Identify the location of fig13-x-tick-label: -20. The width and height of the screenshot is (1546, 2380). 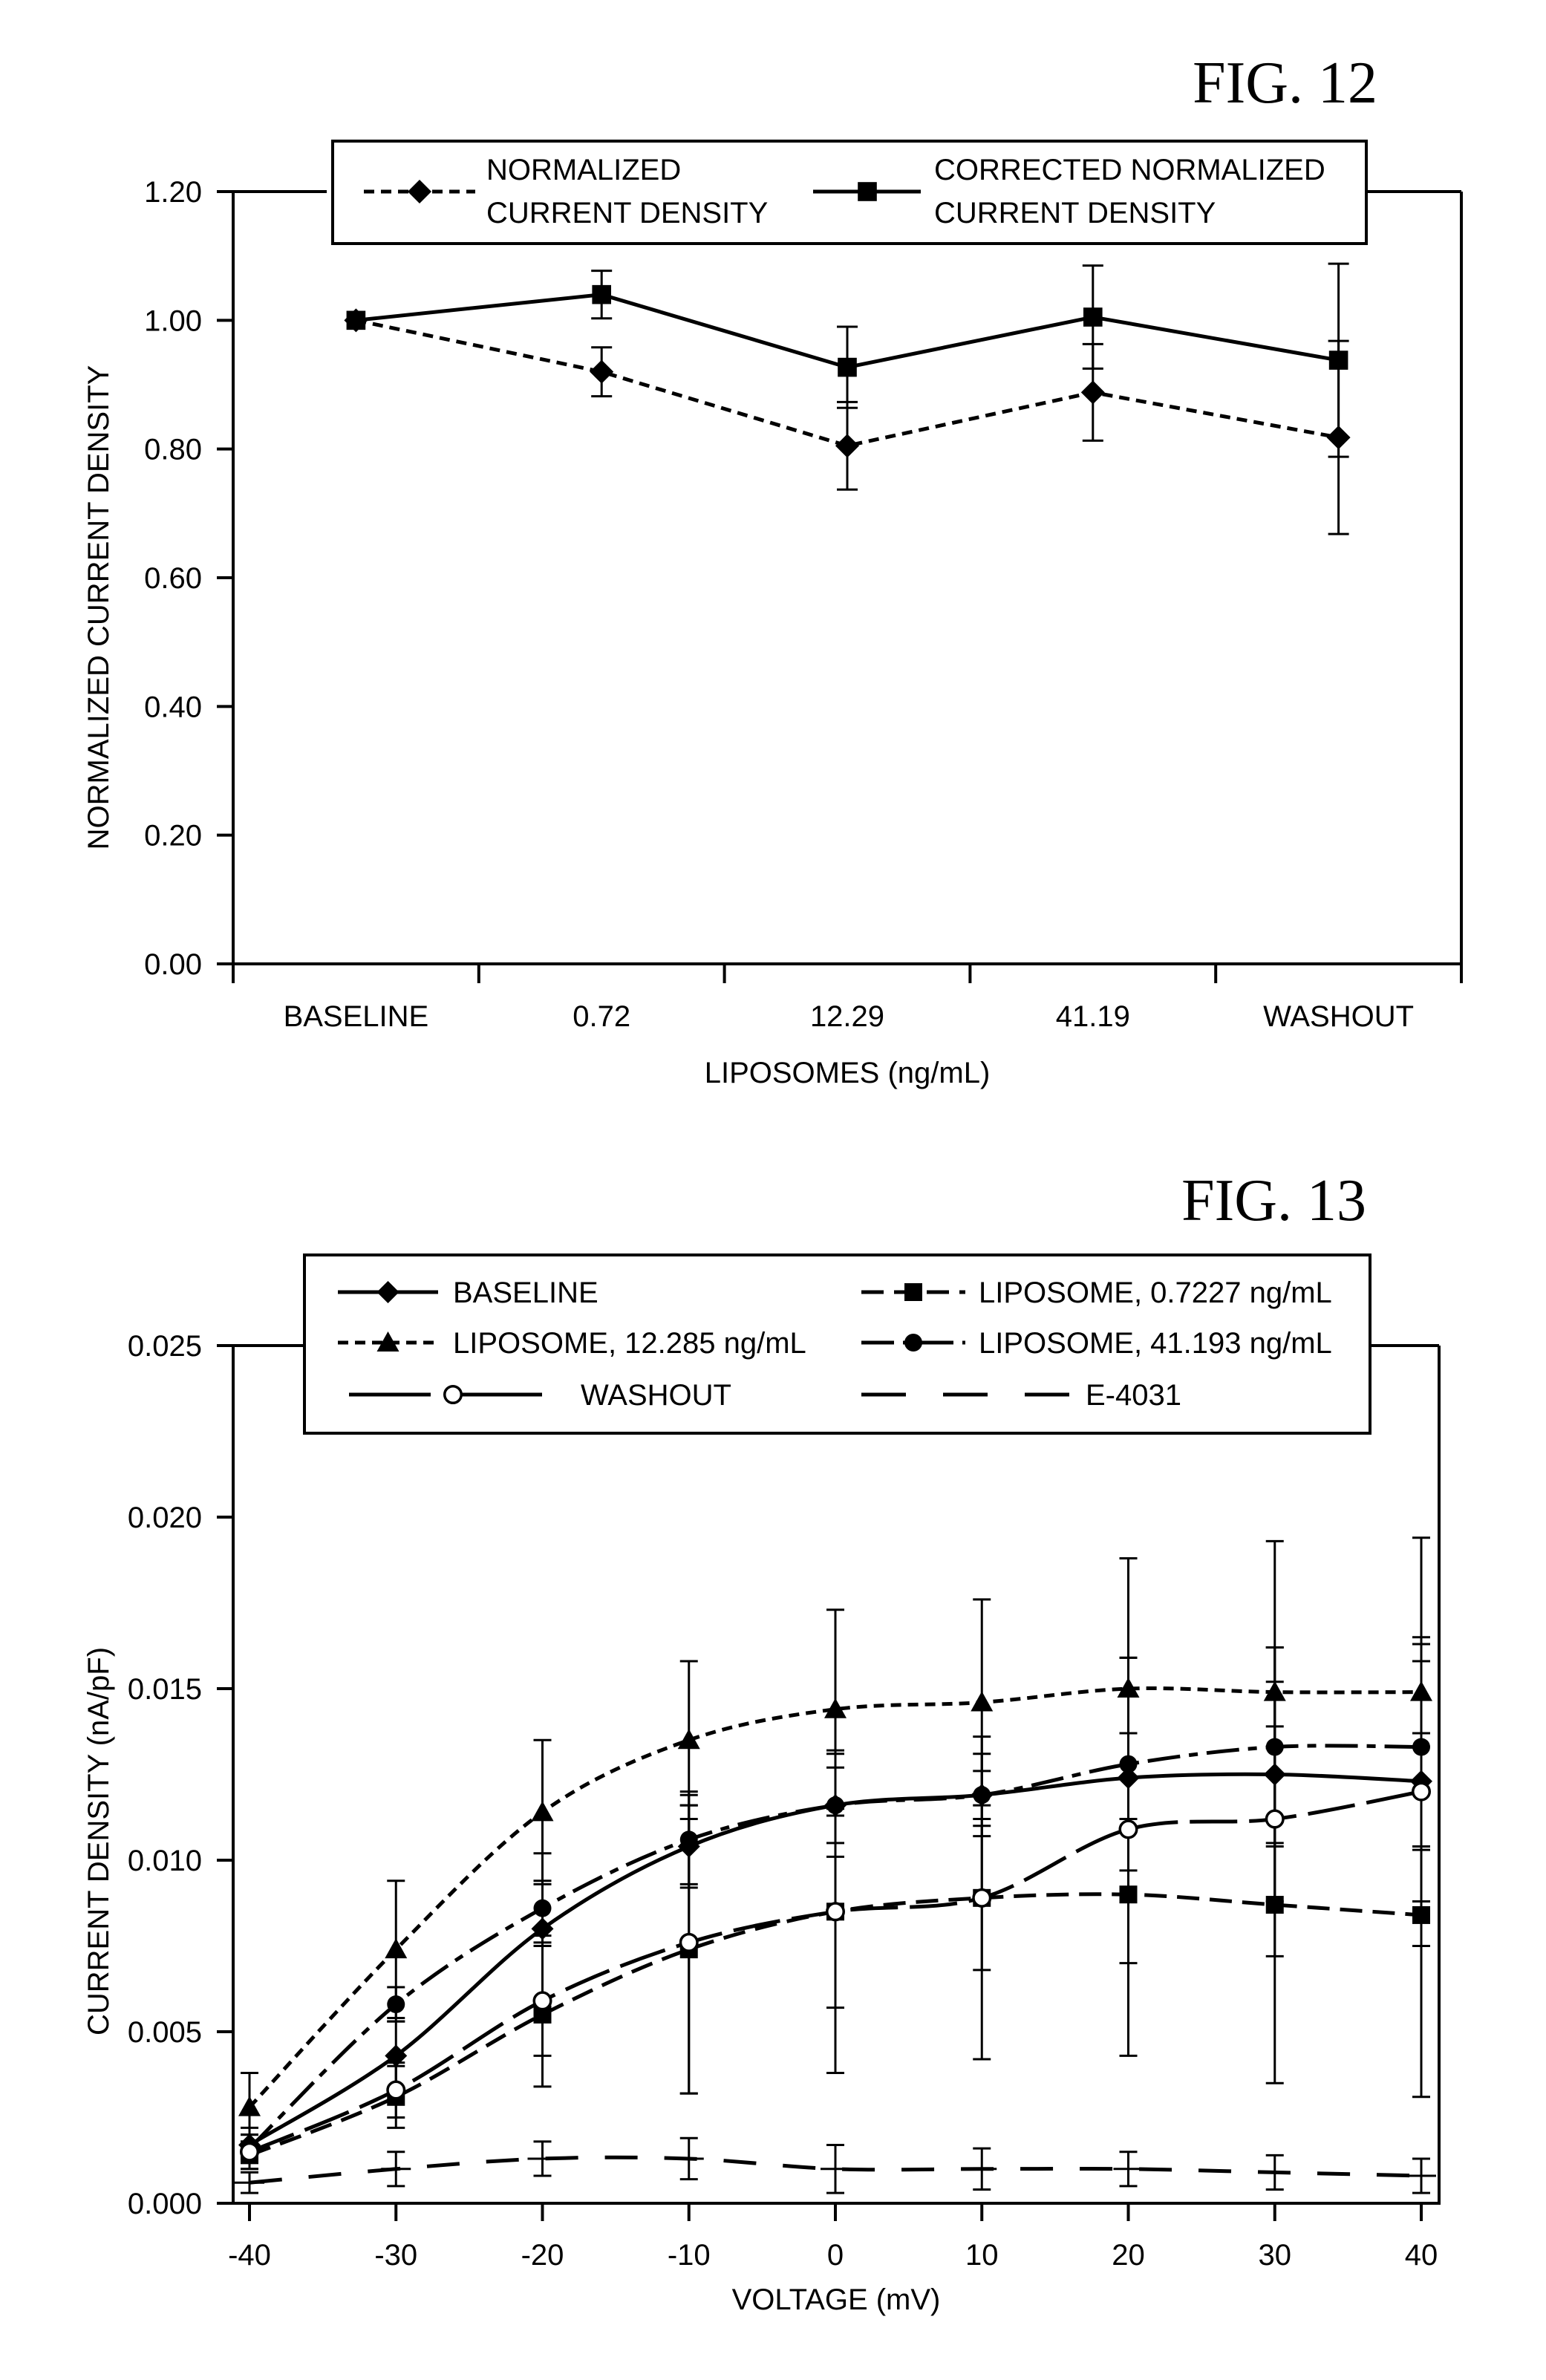
(542, 2256).